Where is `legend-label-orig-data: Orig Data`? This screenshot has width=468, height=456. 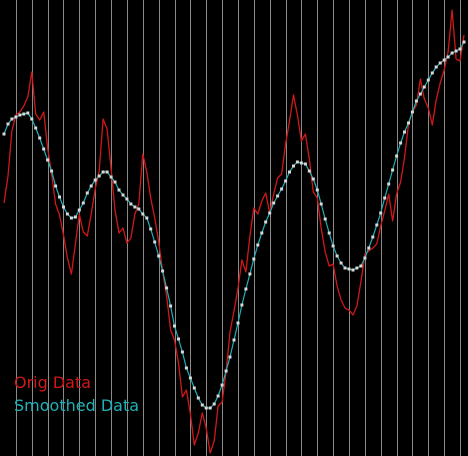
legend-label-orig-data: Orig Data is located at coordinates (52, 382).